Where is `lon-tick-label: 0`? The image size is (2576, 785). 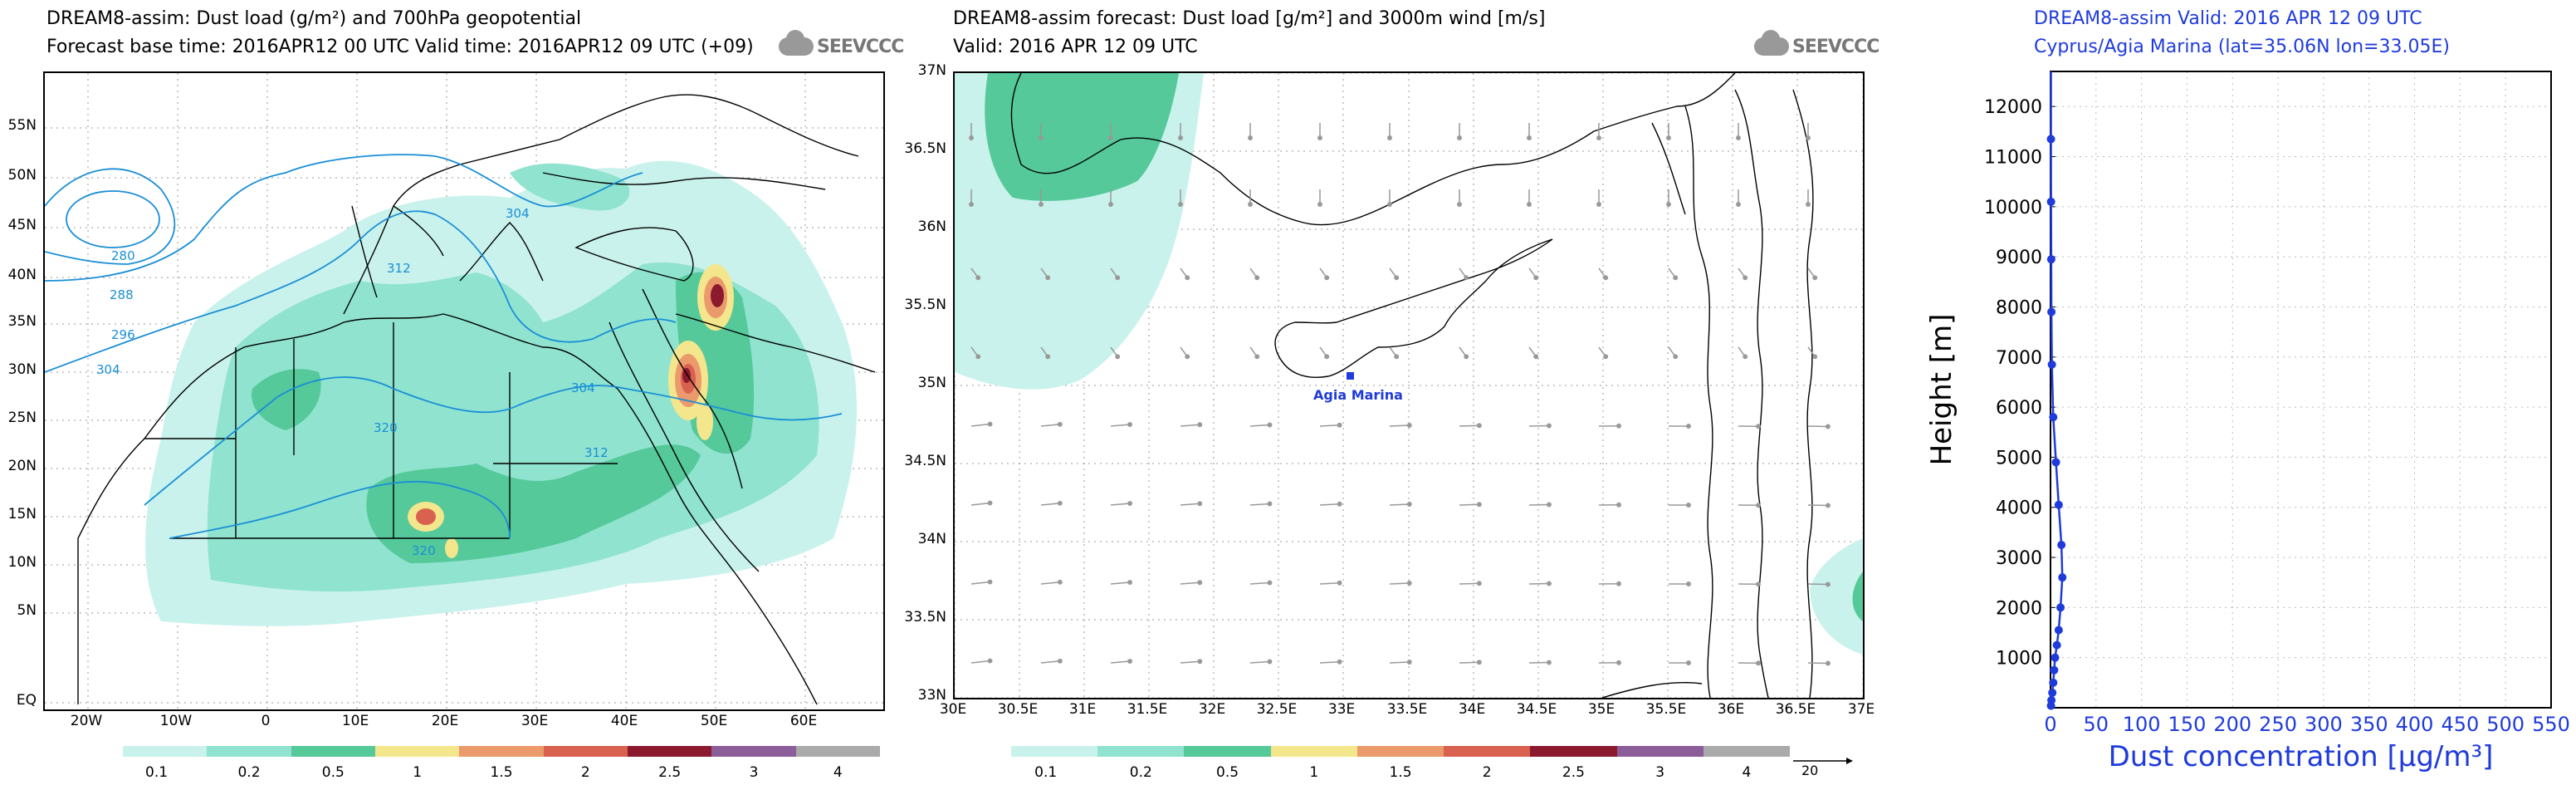 lon-tick-label: 0 is located at coordinates (266, 721).